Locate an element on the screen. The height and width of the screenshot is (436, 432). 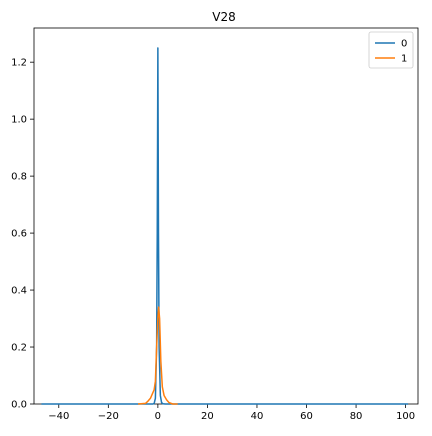
legend-label: 0 is located at coordinates (404, 44).